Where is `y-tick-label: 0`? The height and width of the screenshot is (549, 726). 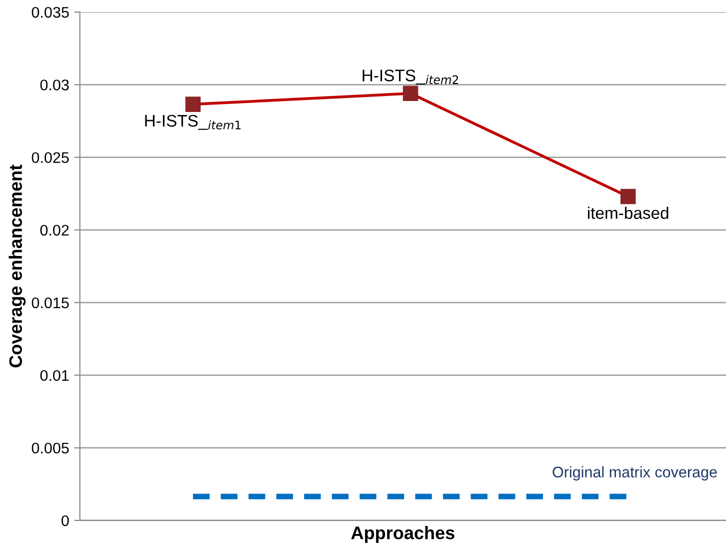 y-tick-label: 0 is located at coordinates (65, 520).